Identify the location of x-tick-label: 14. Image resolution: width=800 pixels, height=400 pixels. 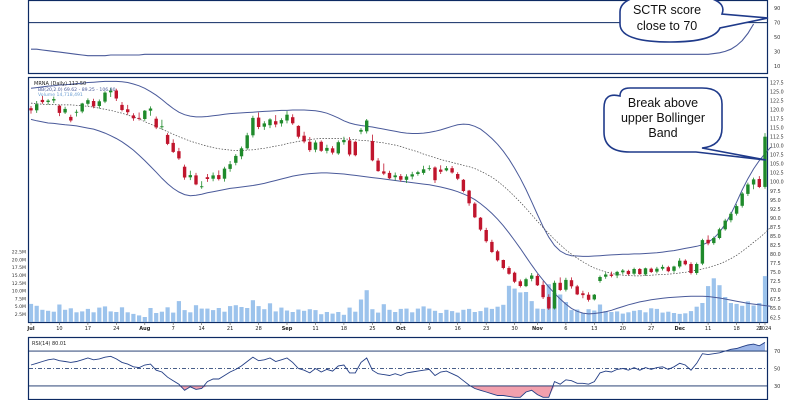
(202, 329).